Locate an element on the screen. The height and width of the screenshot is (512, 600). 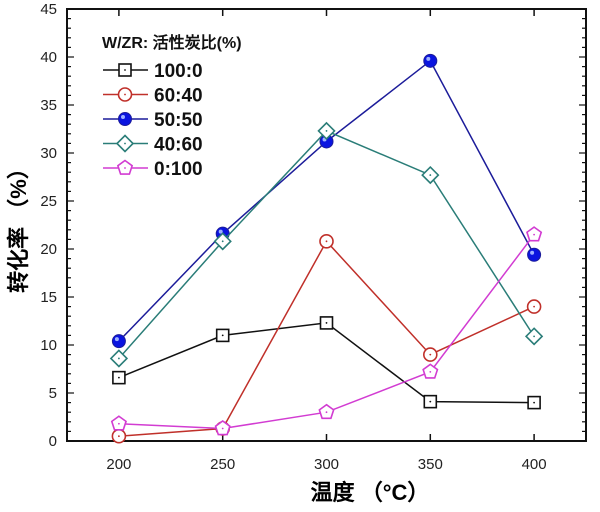
x-tick-label: 300 is located at coordinates (326, 464).